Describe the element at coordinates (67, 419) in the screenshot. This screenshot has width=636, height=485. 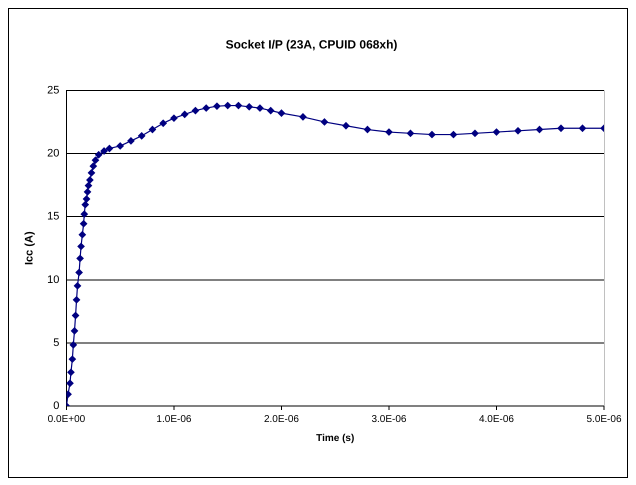
I see `x-tick-label: 0.0E+00` at that location.